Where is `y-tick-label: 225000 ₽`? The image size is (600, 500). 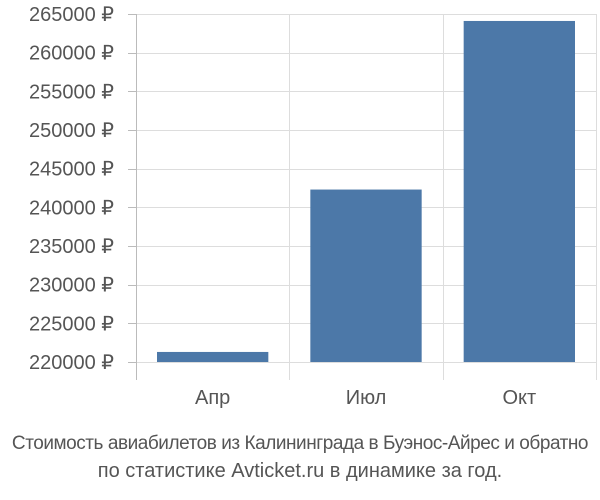
y-tick-label: 225000 ₽ is located at coordinates (71, 324).